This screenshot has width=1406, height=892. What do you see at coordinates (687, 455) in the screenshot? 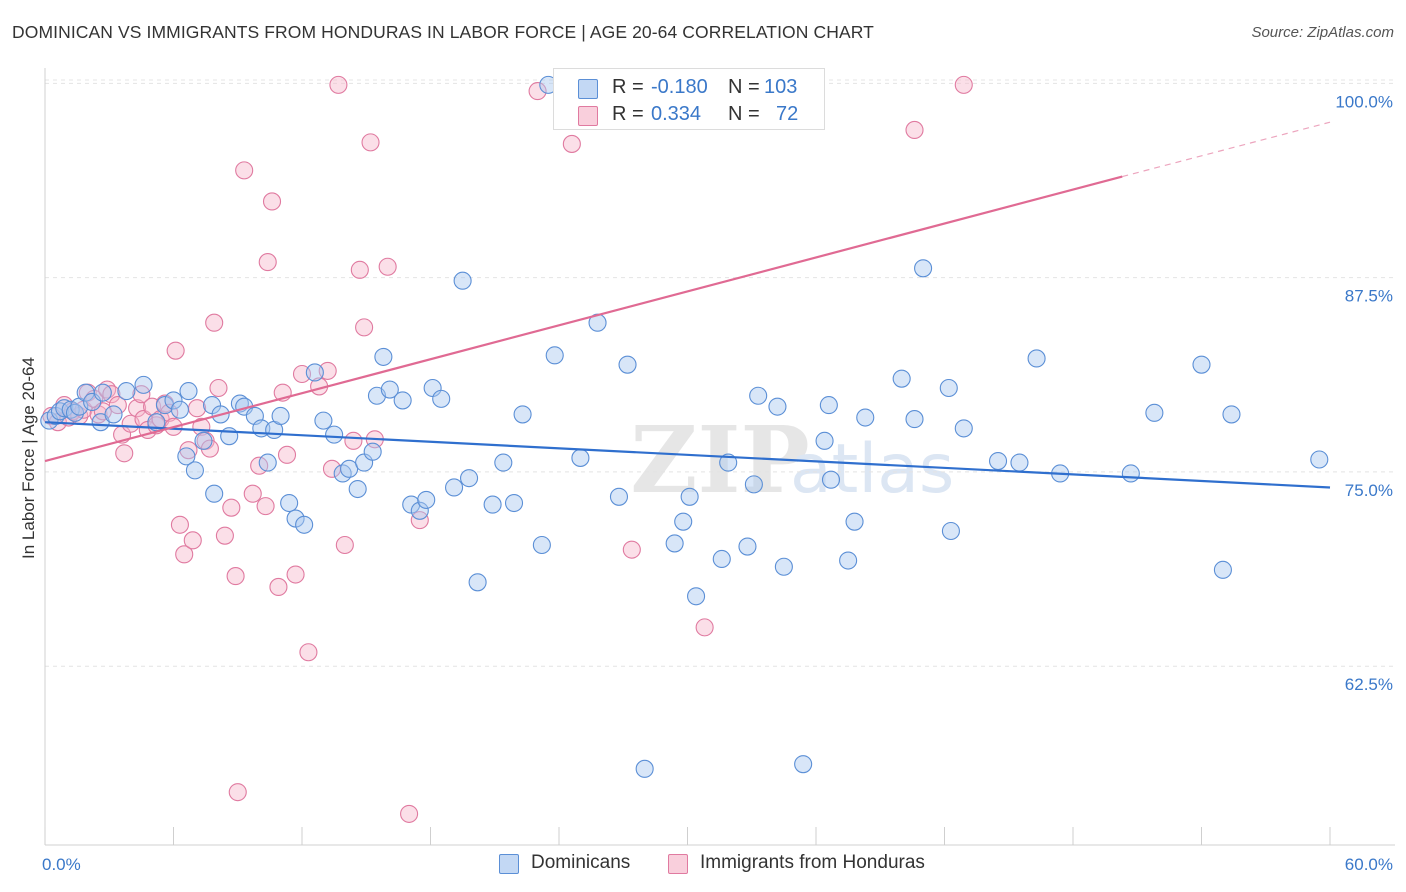
I see `trend-line-dominicans` at bounding box center [687, 455].